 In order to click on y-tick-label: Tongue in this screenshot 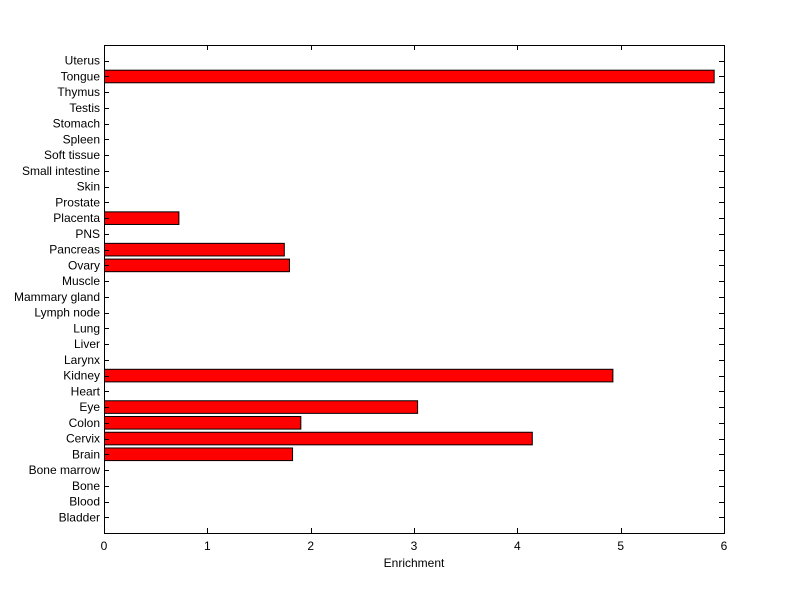, I will do `click(81, 76)`.